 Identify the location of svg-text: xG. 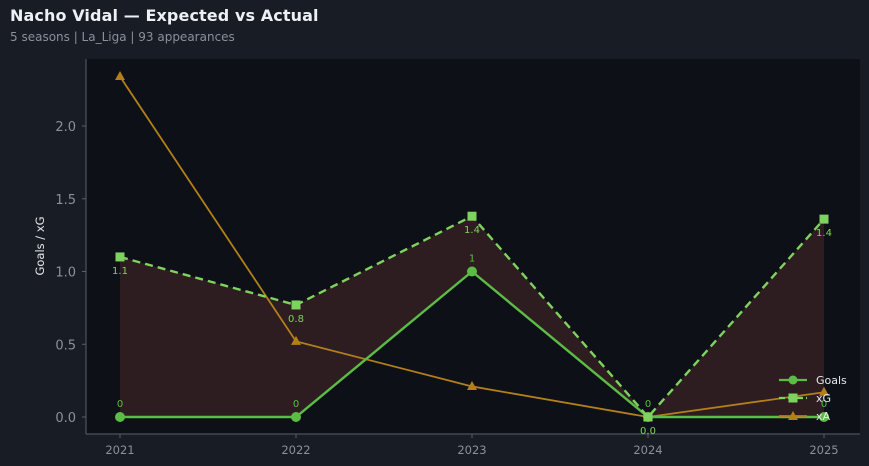
(823, 398).